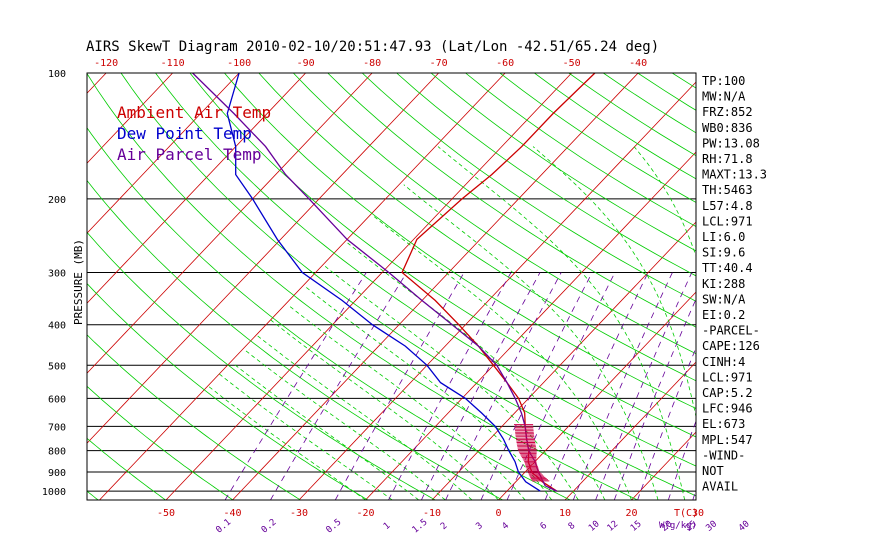 Image resolution: width=870 pixels, height=560 pixels. I want to click on mixing-ratio-tick-label: 8, so click(572, 526).